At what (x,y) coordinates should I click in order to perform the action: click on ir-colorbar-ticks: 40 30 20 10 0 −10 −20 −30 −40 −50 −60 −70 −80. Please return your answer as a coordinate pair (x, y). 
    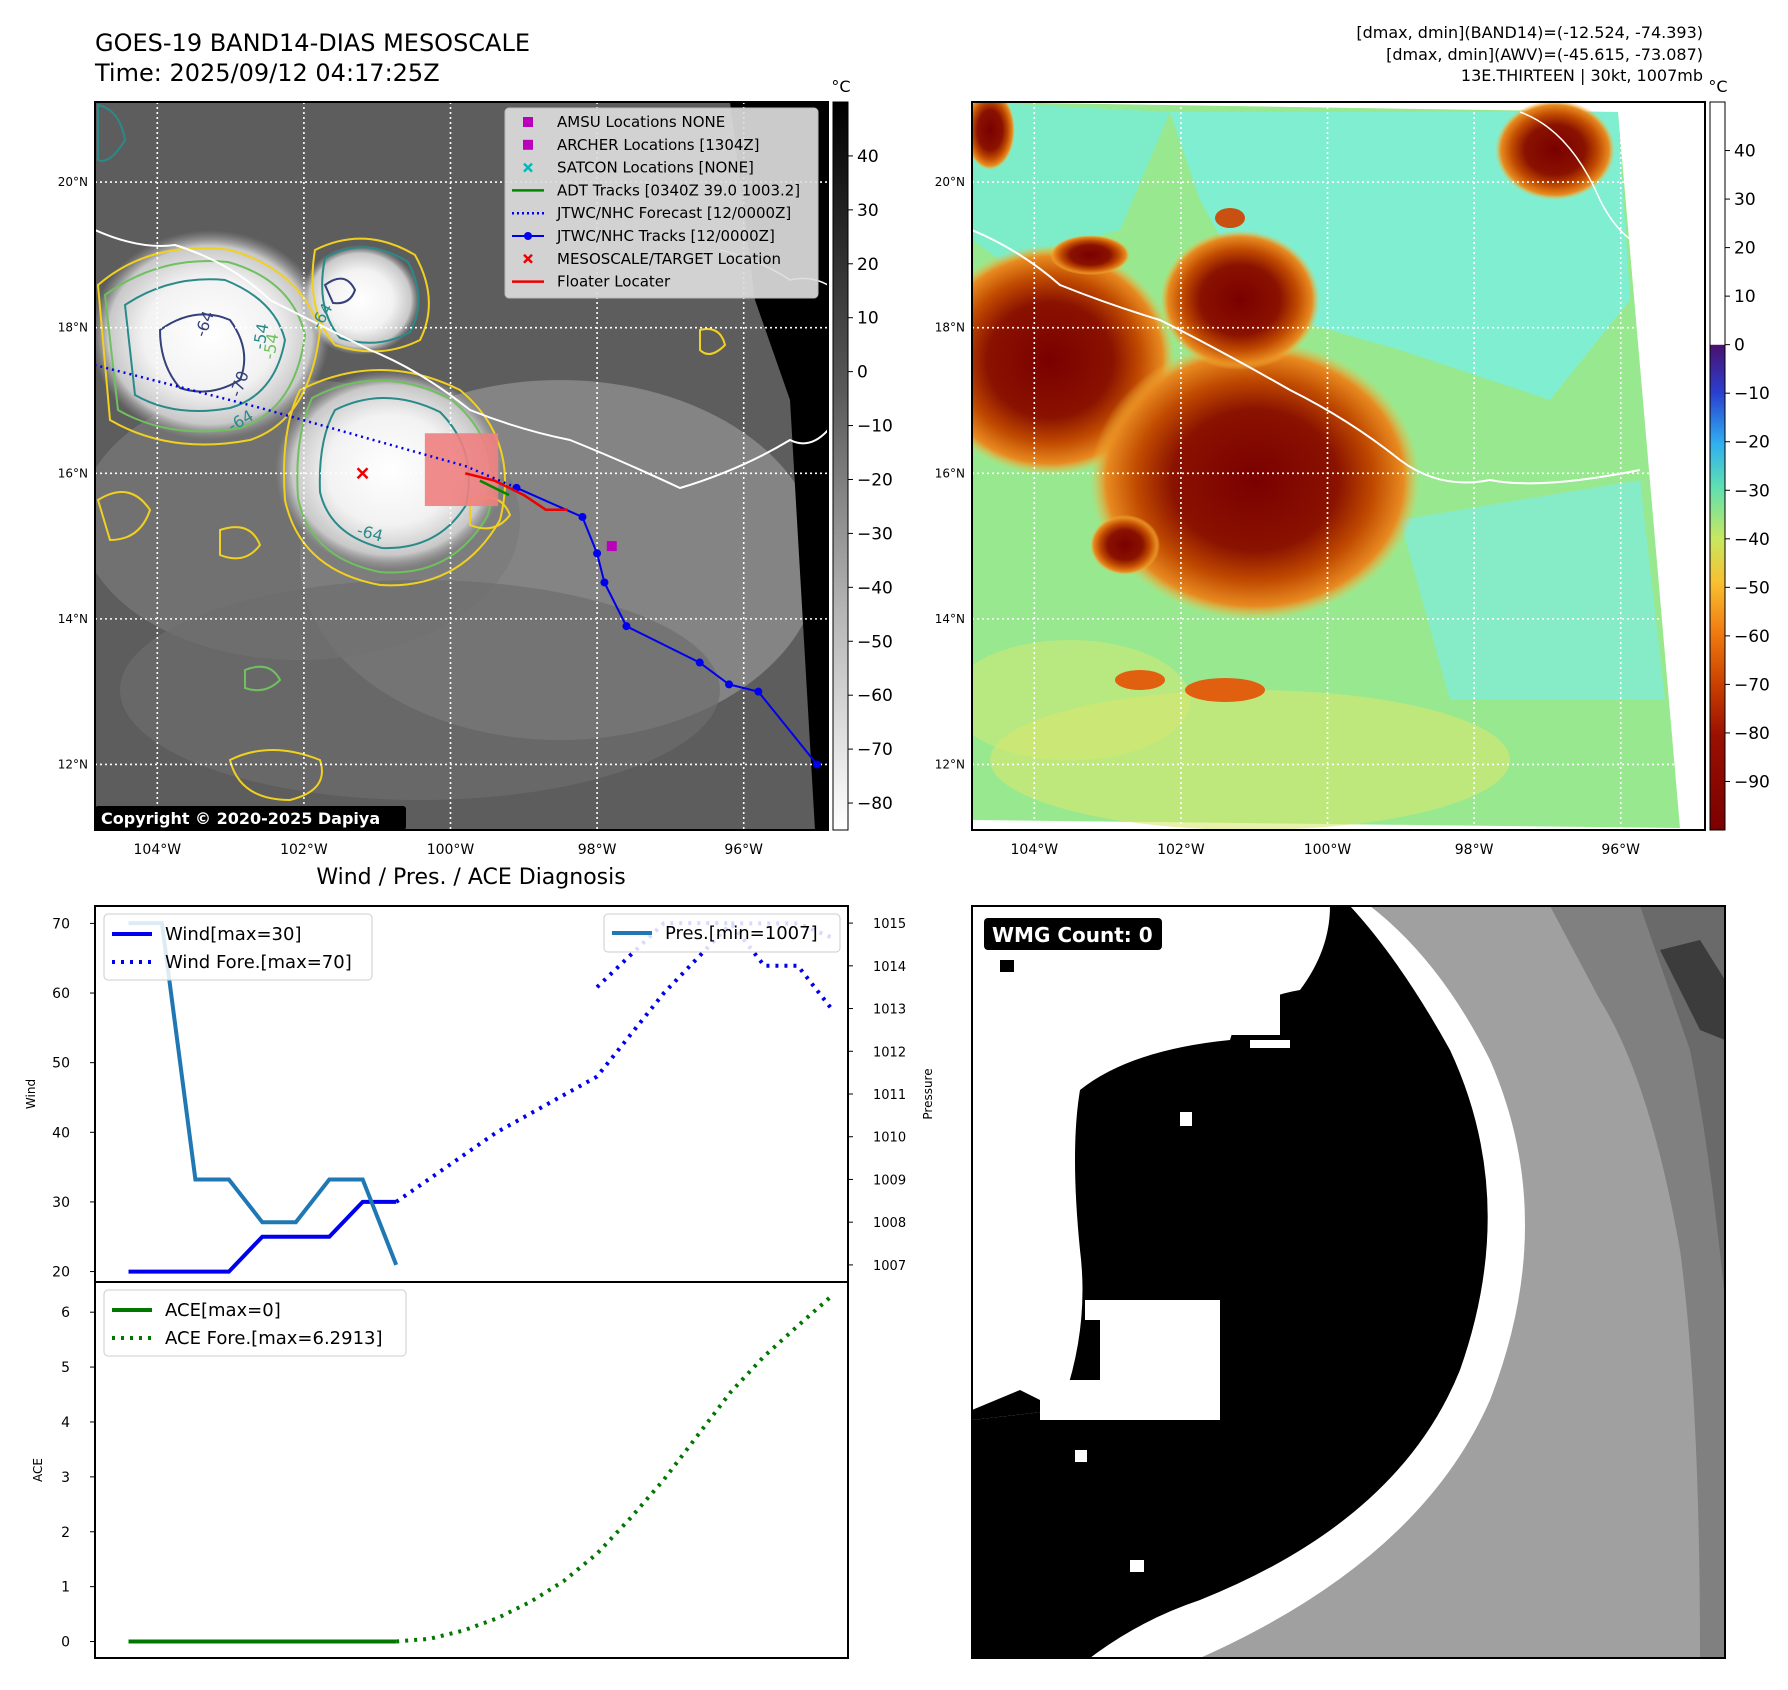
    Looking at the image, I should click on (870, 480).